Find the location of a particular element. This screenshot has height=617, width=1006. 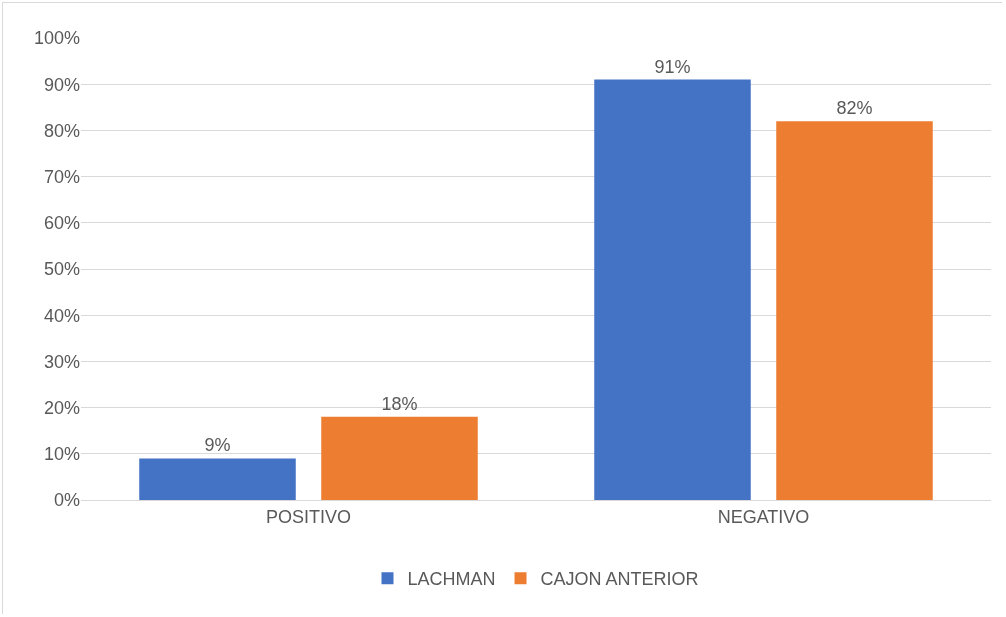

x-tick-label: NEGATIVO is located at coordinates (763, 516).